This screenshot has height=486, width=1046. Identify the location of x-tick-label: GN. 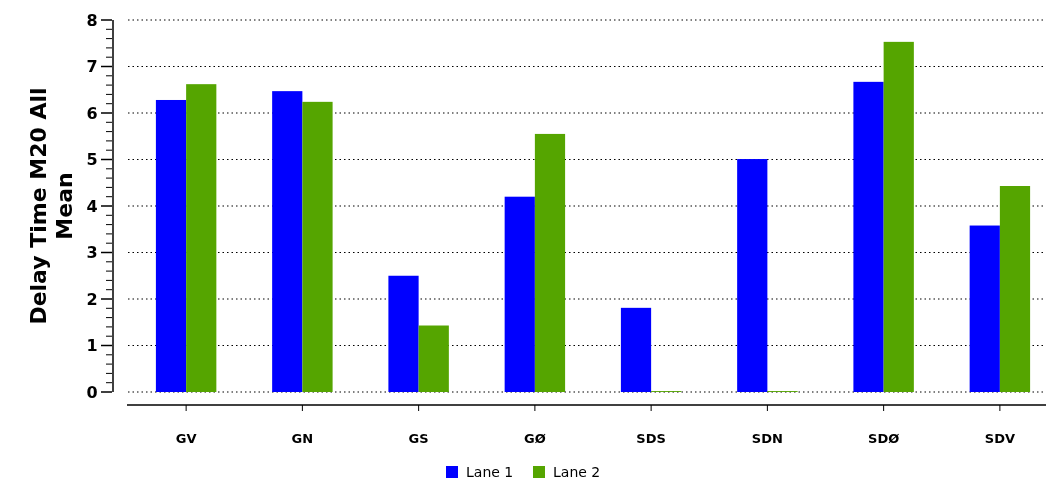
(302, 438).